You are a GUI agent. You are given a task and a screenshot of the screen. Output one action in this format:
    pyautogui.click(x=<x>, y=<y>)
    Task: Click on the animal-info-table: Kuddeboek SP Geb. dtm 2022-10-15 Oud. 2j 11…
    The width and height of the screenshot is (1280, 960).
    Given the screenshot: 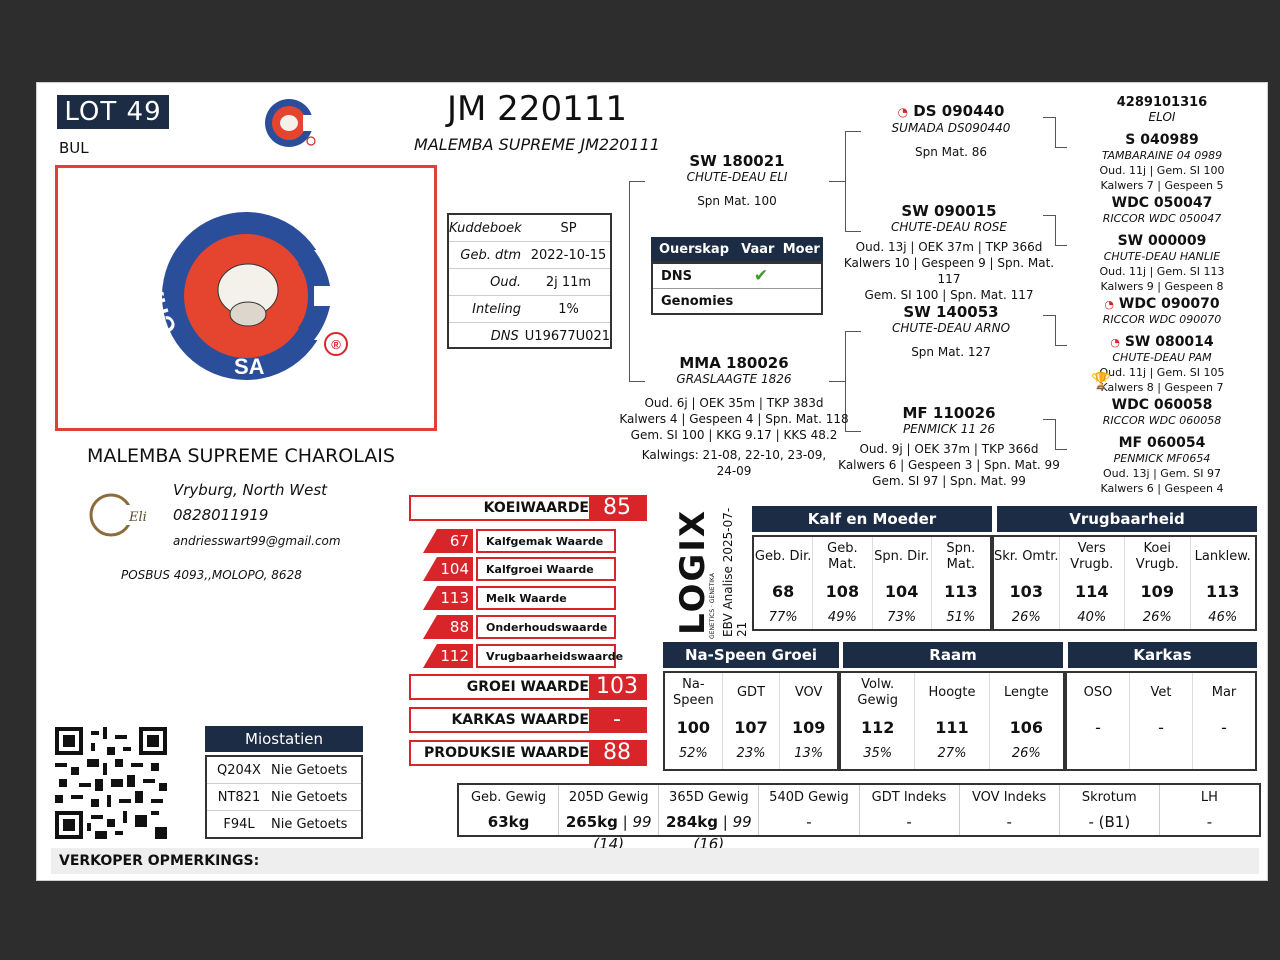 What is the action you would take?
    pyautogui.click(x=529, y=281)
    